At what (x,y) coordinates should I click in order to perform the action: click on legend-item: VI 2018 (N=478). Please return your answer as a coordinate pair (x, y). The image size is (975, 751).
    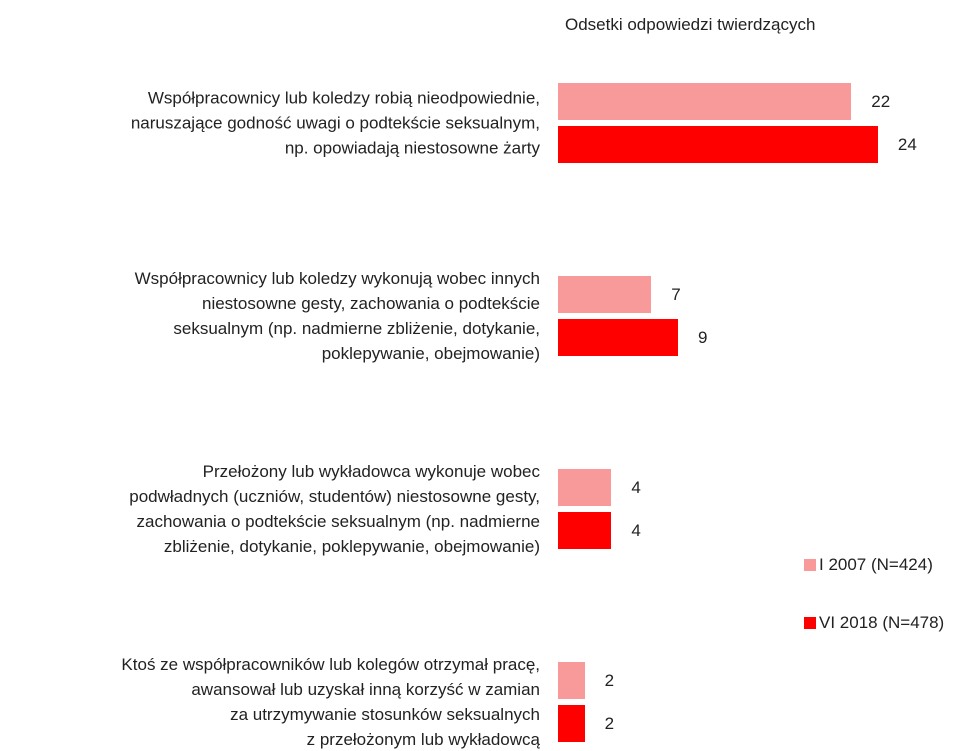
    Looking at the image, I should click on (874, 623).